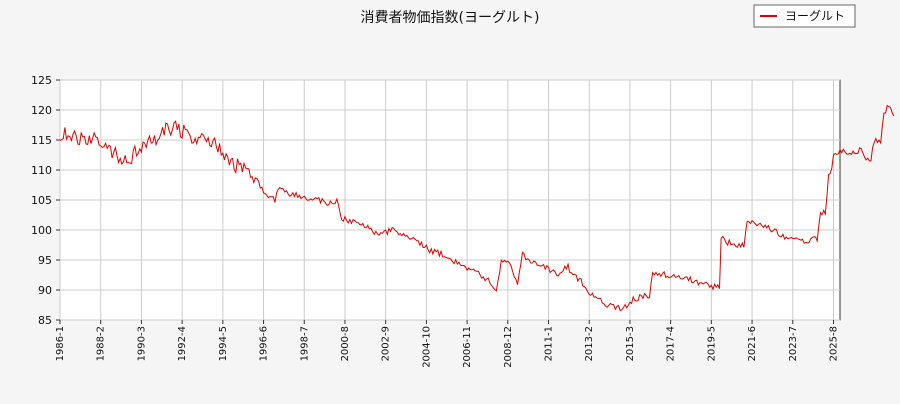 This screenshot has height=404, width=900. I want to click on x-tick-label: 2002-9, so click(386, 343).